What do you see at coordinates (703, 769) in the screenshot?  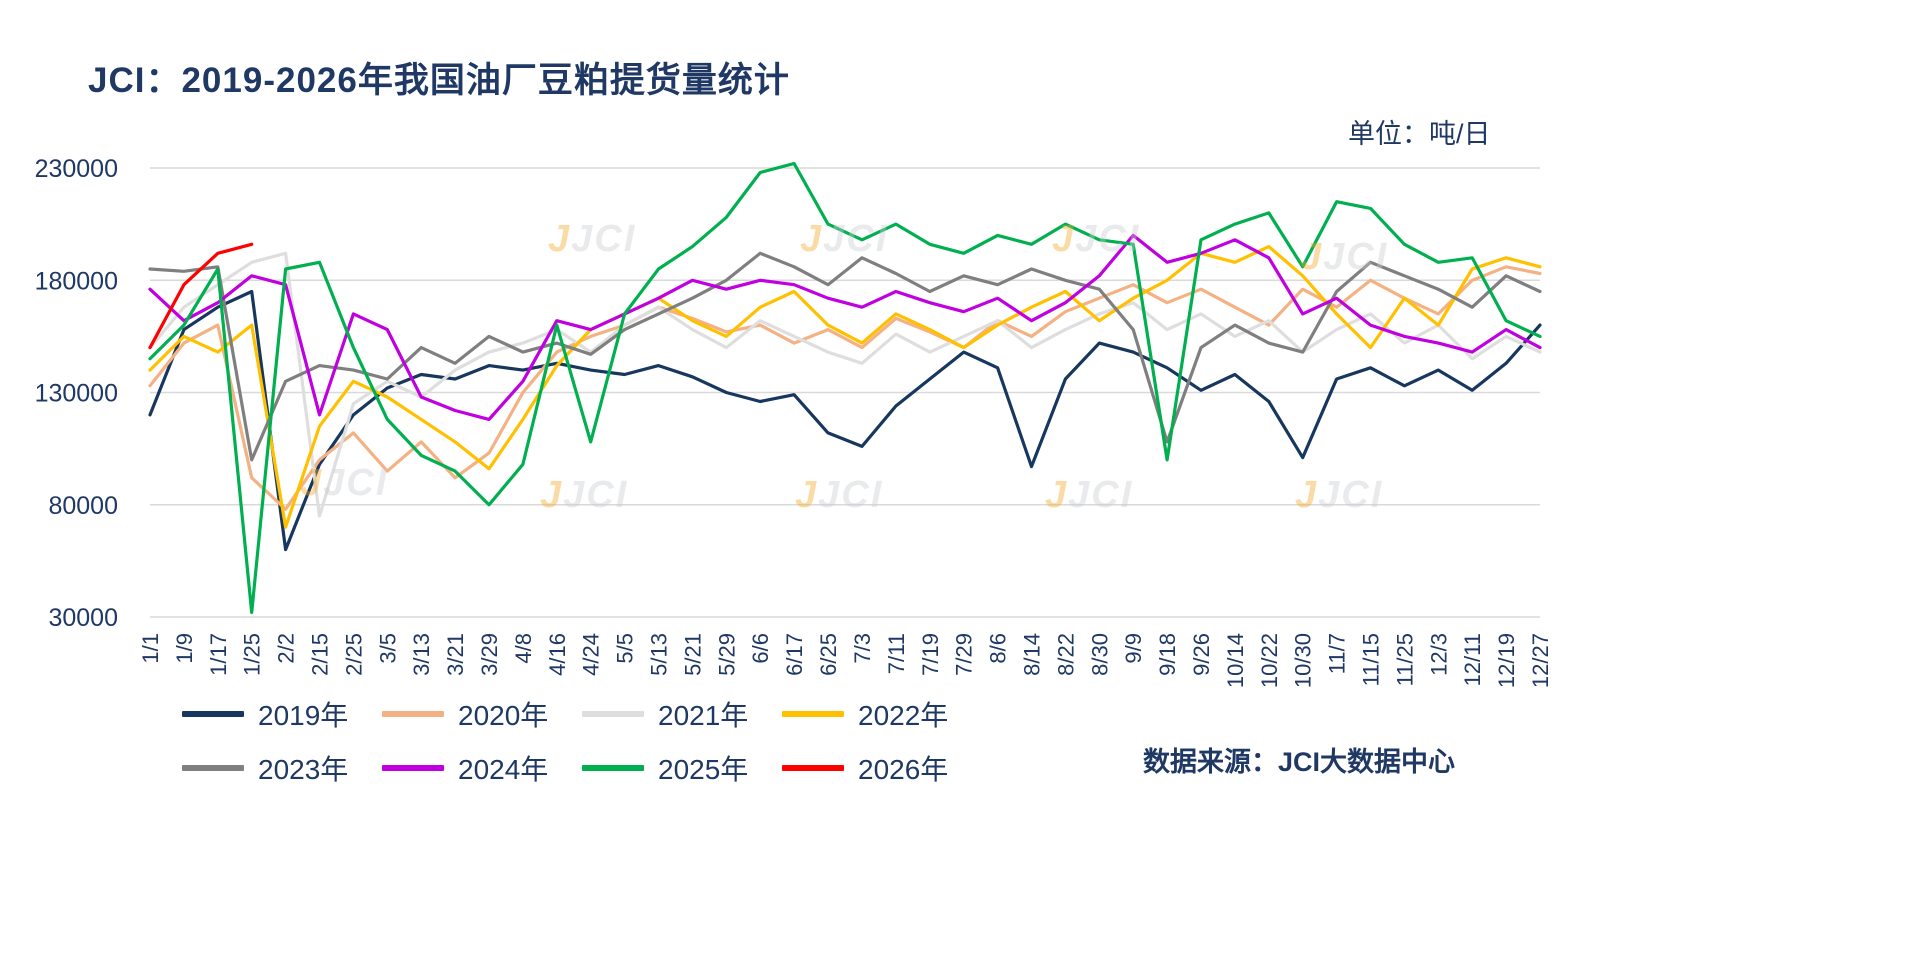 I see `legend-label-2025: 2025年` at bounding box center [703, 769].